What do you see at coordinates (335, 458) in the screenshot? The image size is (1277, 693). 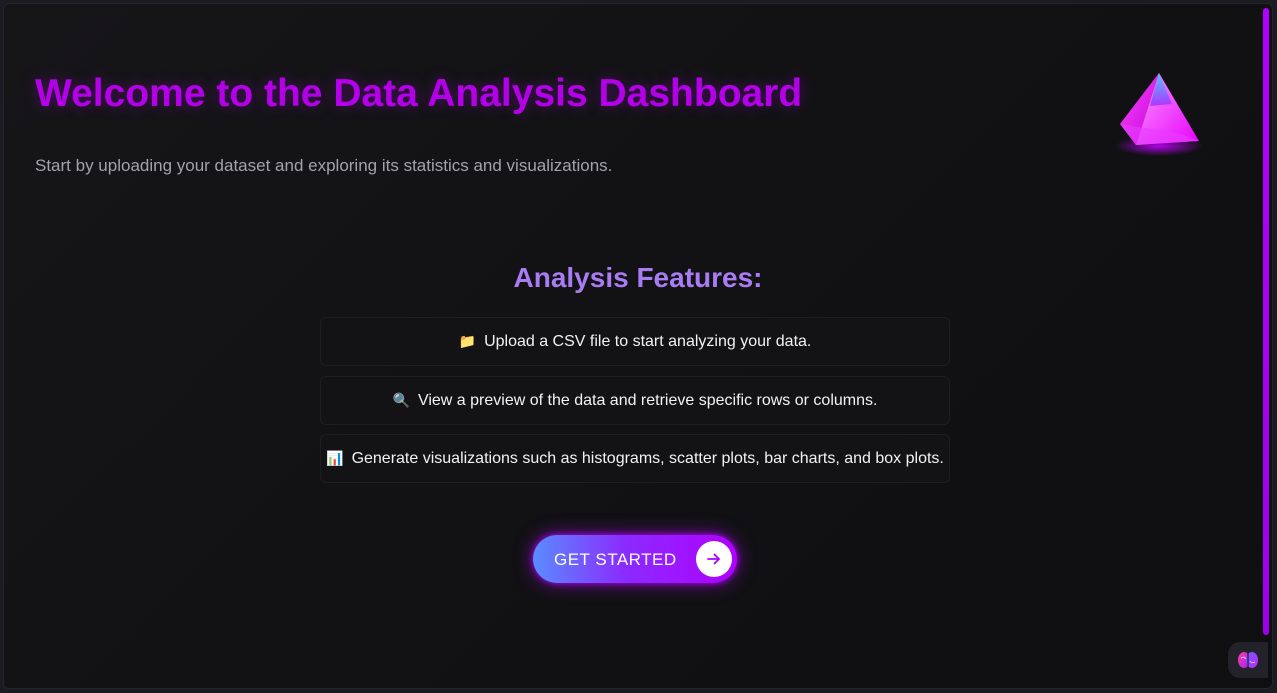 I see `bar-chart-icon: 📊` at bounding box center [335, 458].